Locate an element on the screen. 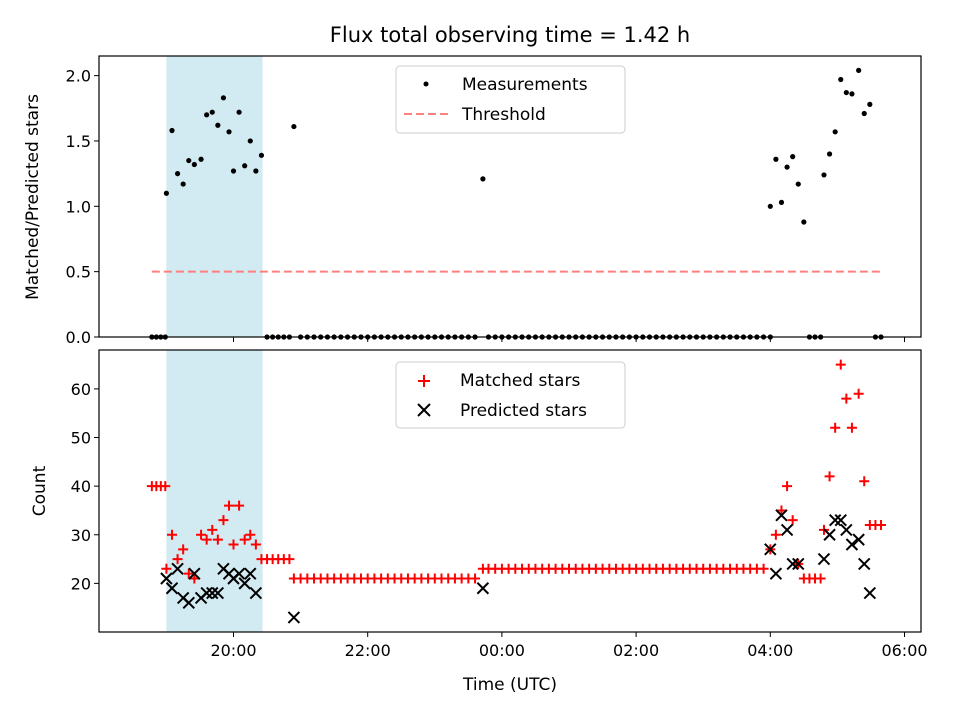 This screenshot has width=960, height=720. count-y-axis: 20 30 40 50 60 is located at coordinates (85, 486).